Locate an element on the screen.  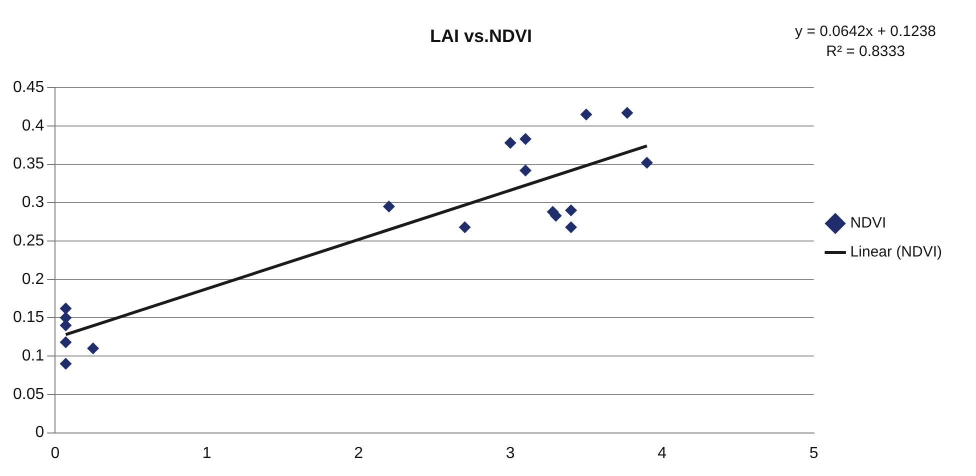
y-tick-label: 0.4 is located at coordinates (33, 125).